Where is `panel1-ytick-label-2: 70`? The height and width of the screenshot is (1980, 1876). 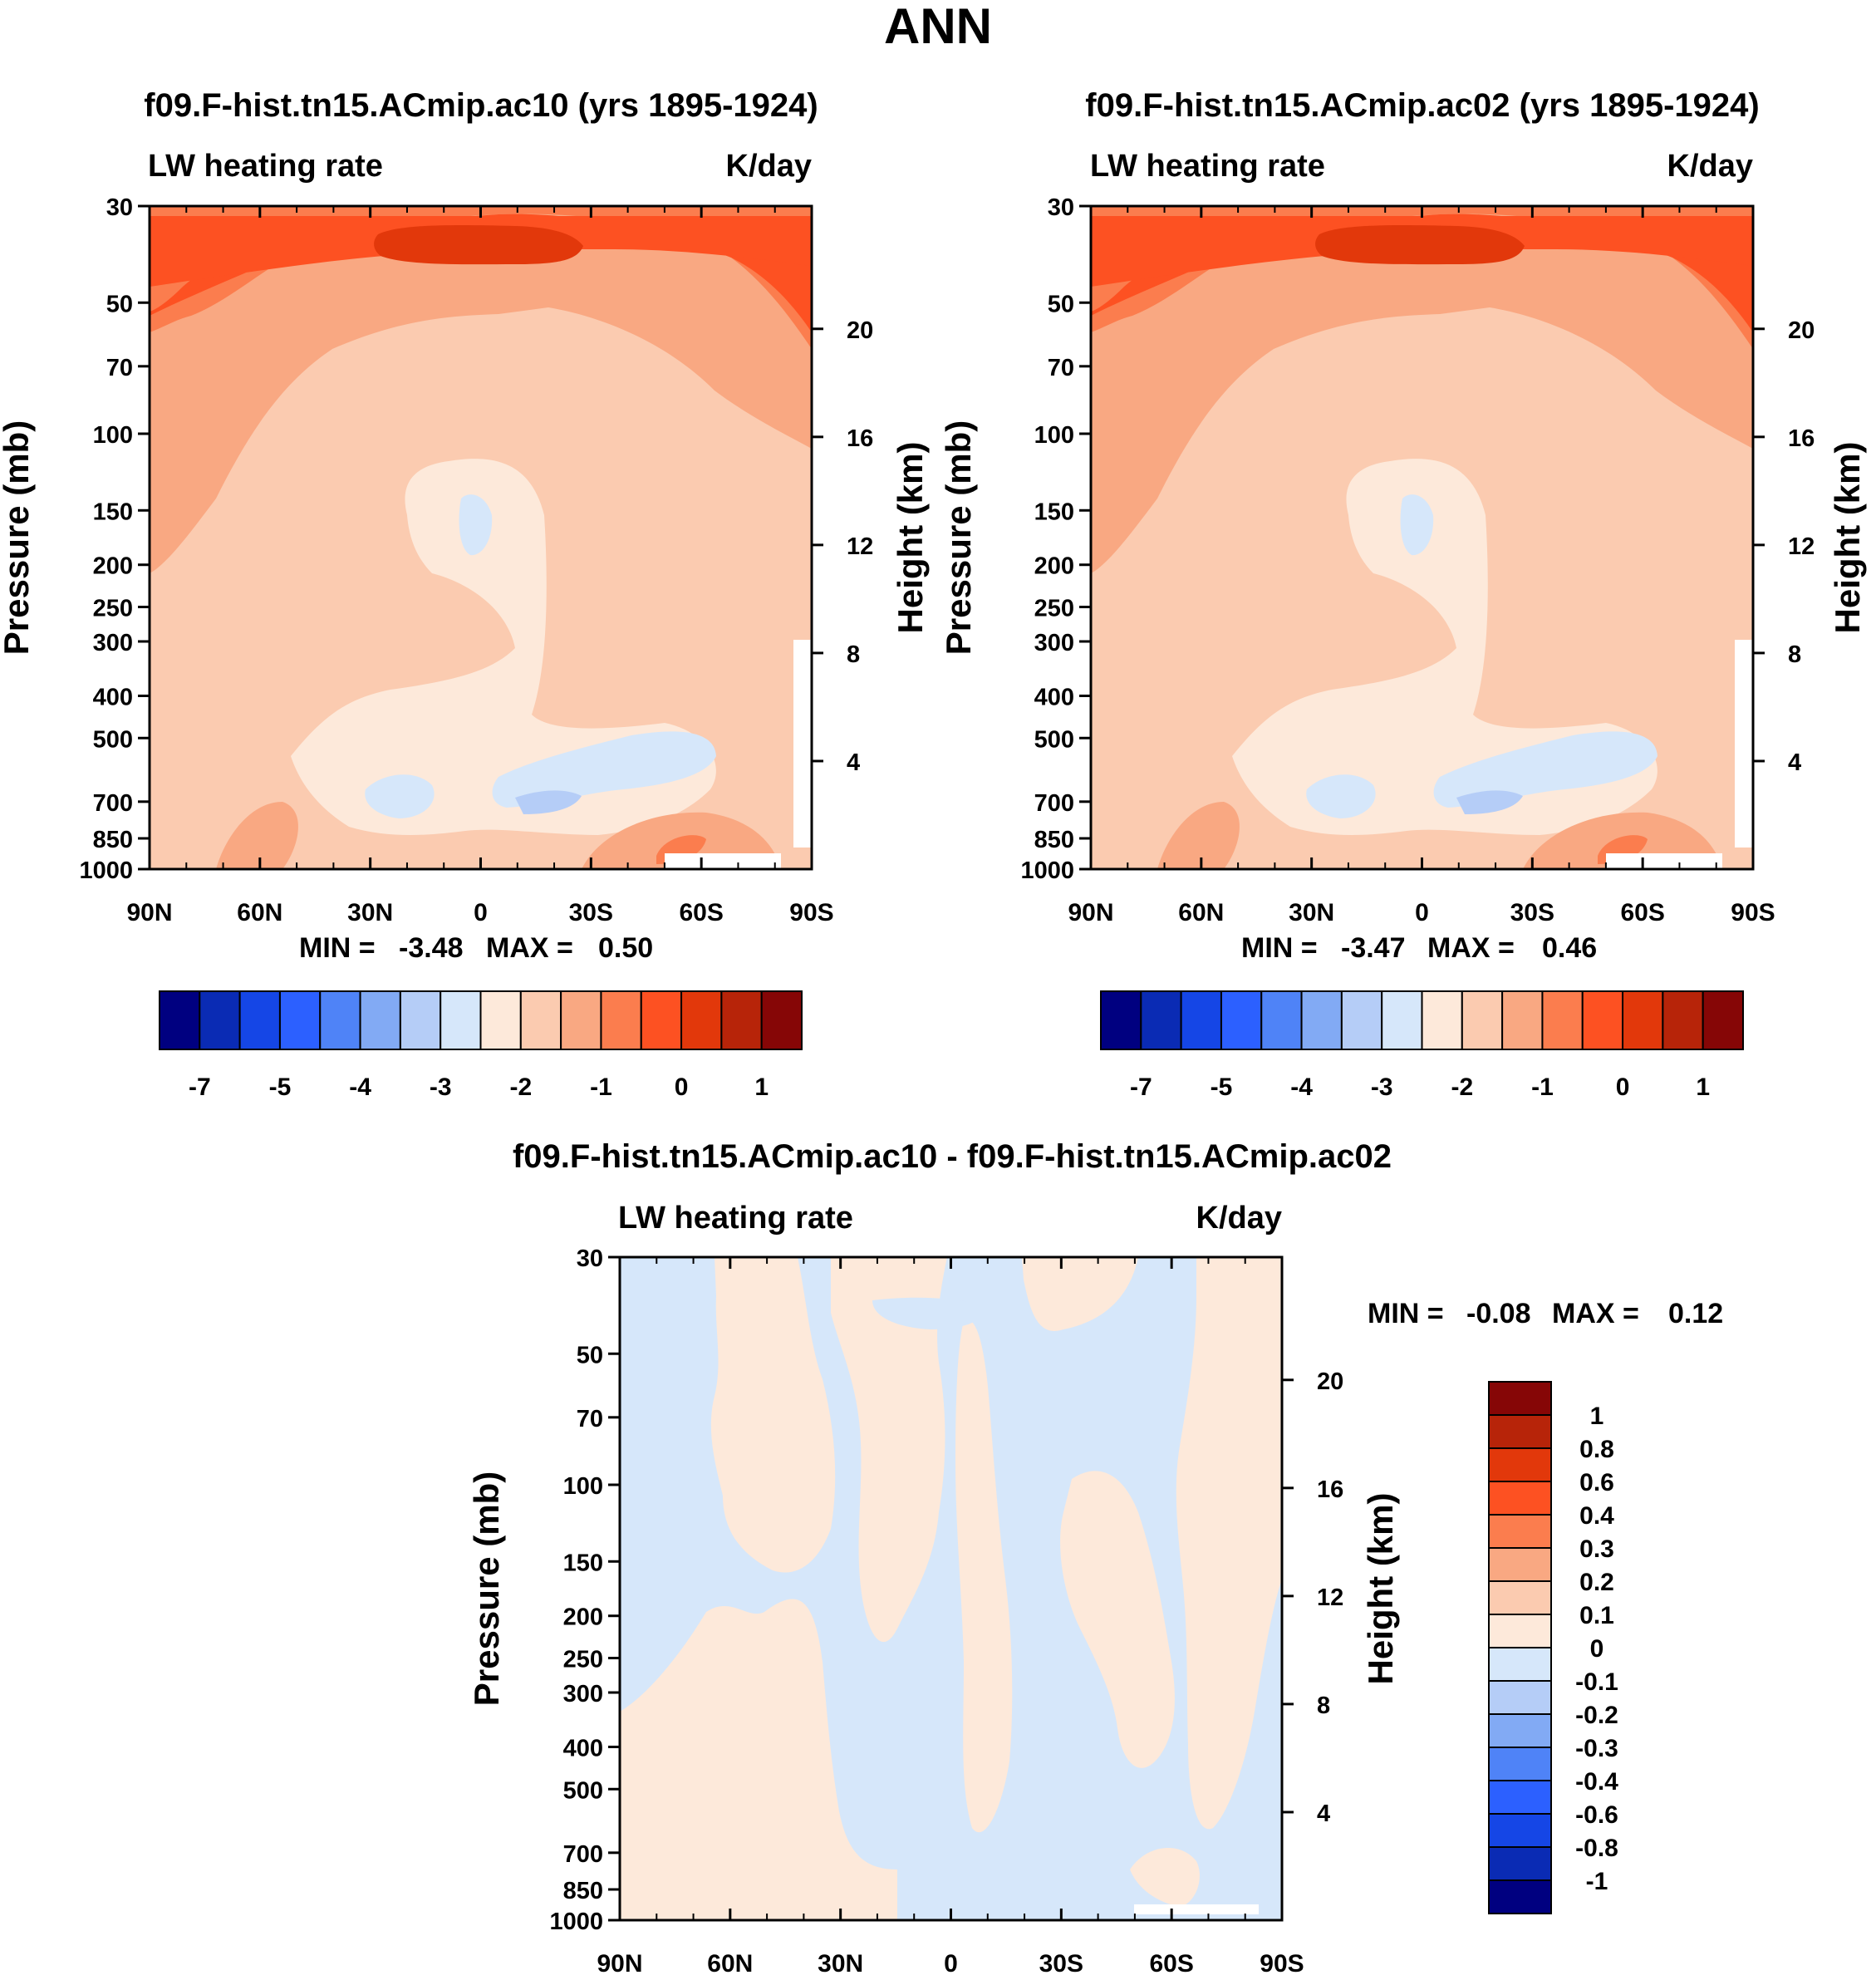 panel1-ytick-label-2: 70 is located at coordinates (120, 368).